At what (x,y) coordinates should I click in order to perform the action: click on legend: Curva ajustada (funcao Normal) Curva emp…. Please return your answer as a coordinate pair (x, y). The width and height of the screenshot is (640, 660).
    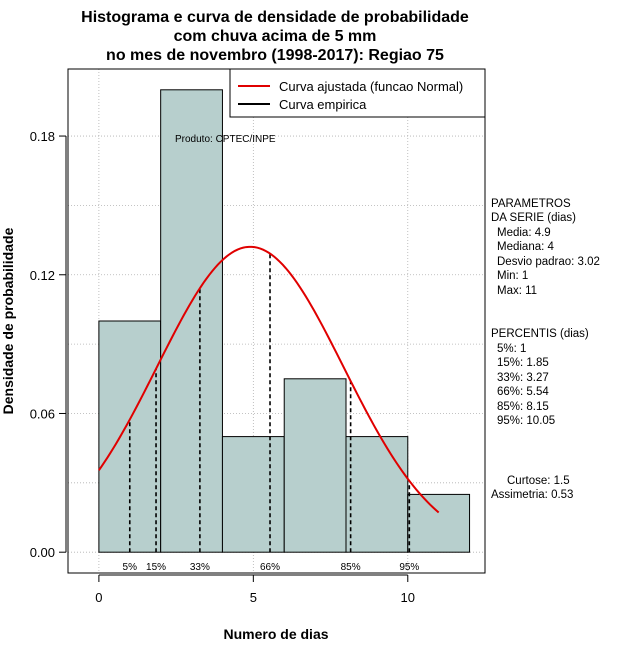
    Looking at the image, I should click on (357, 93).